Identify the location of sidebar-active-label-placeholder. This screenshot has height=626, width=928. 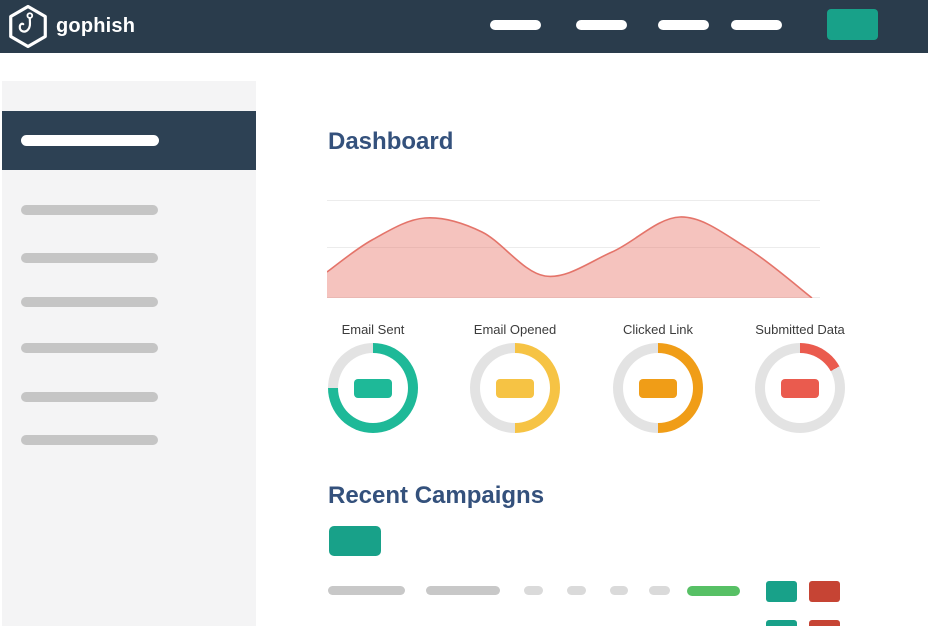
(90, 140).